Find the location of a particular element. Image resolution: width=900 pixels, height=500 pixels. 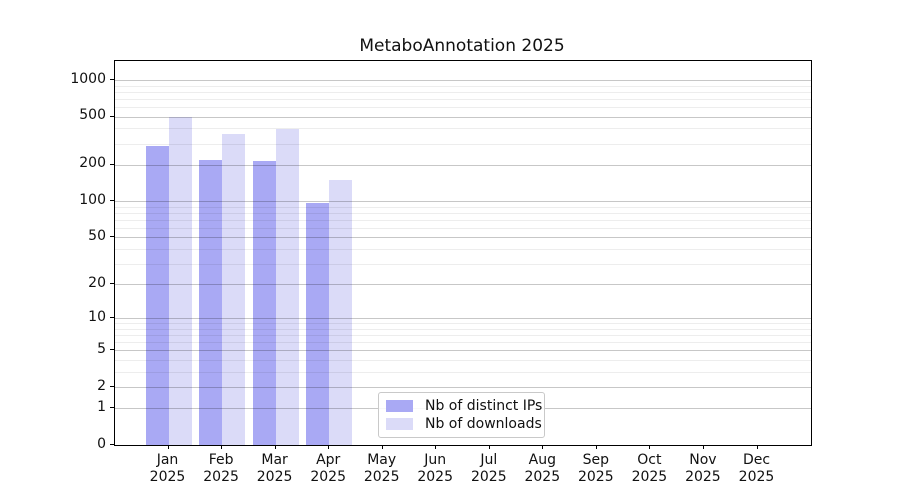

x-tick-label-feb: Feb 2025 is located at coordinates (221, 468).